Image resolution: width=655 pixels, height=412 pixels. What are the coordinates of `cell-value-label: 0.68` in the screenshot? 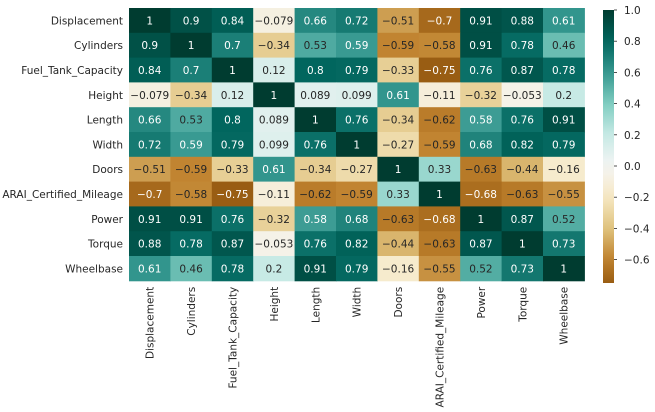 It's located at (356, 220).